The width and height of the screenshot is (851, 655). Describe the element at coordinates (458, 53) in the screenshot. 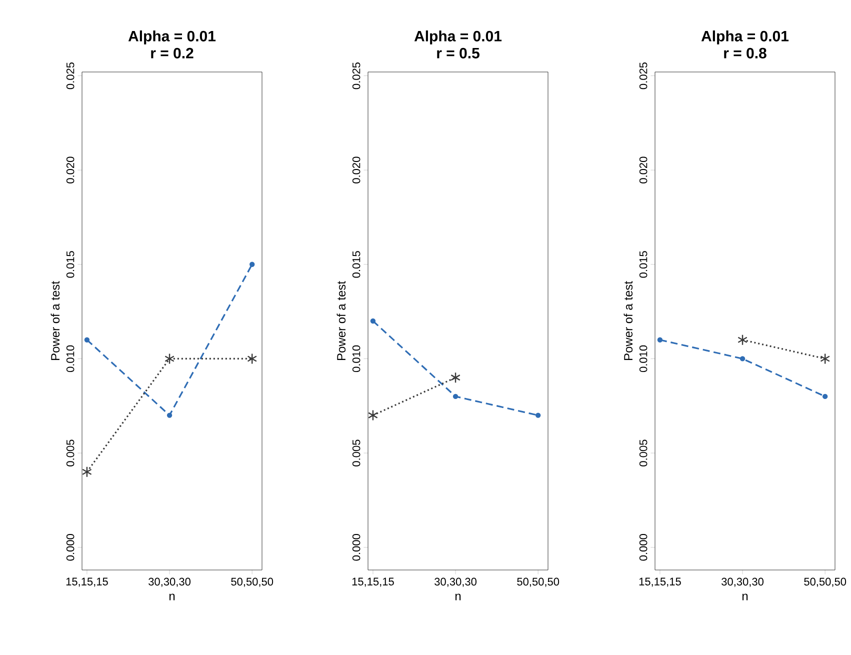

I see `chart-subtitle: r = 0.5` at that location.